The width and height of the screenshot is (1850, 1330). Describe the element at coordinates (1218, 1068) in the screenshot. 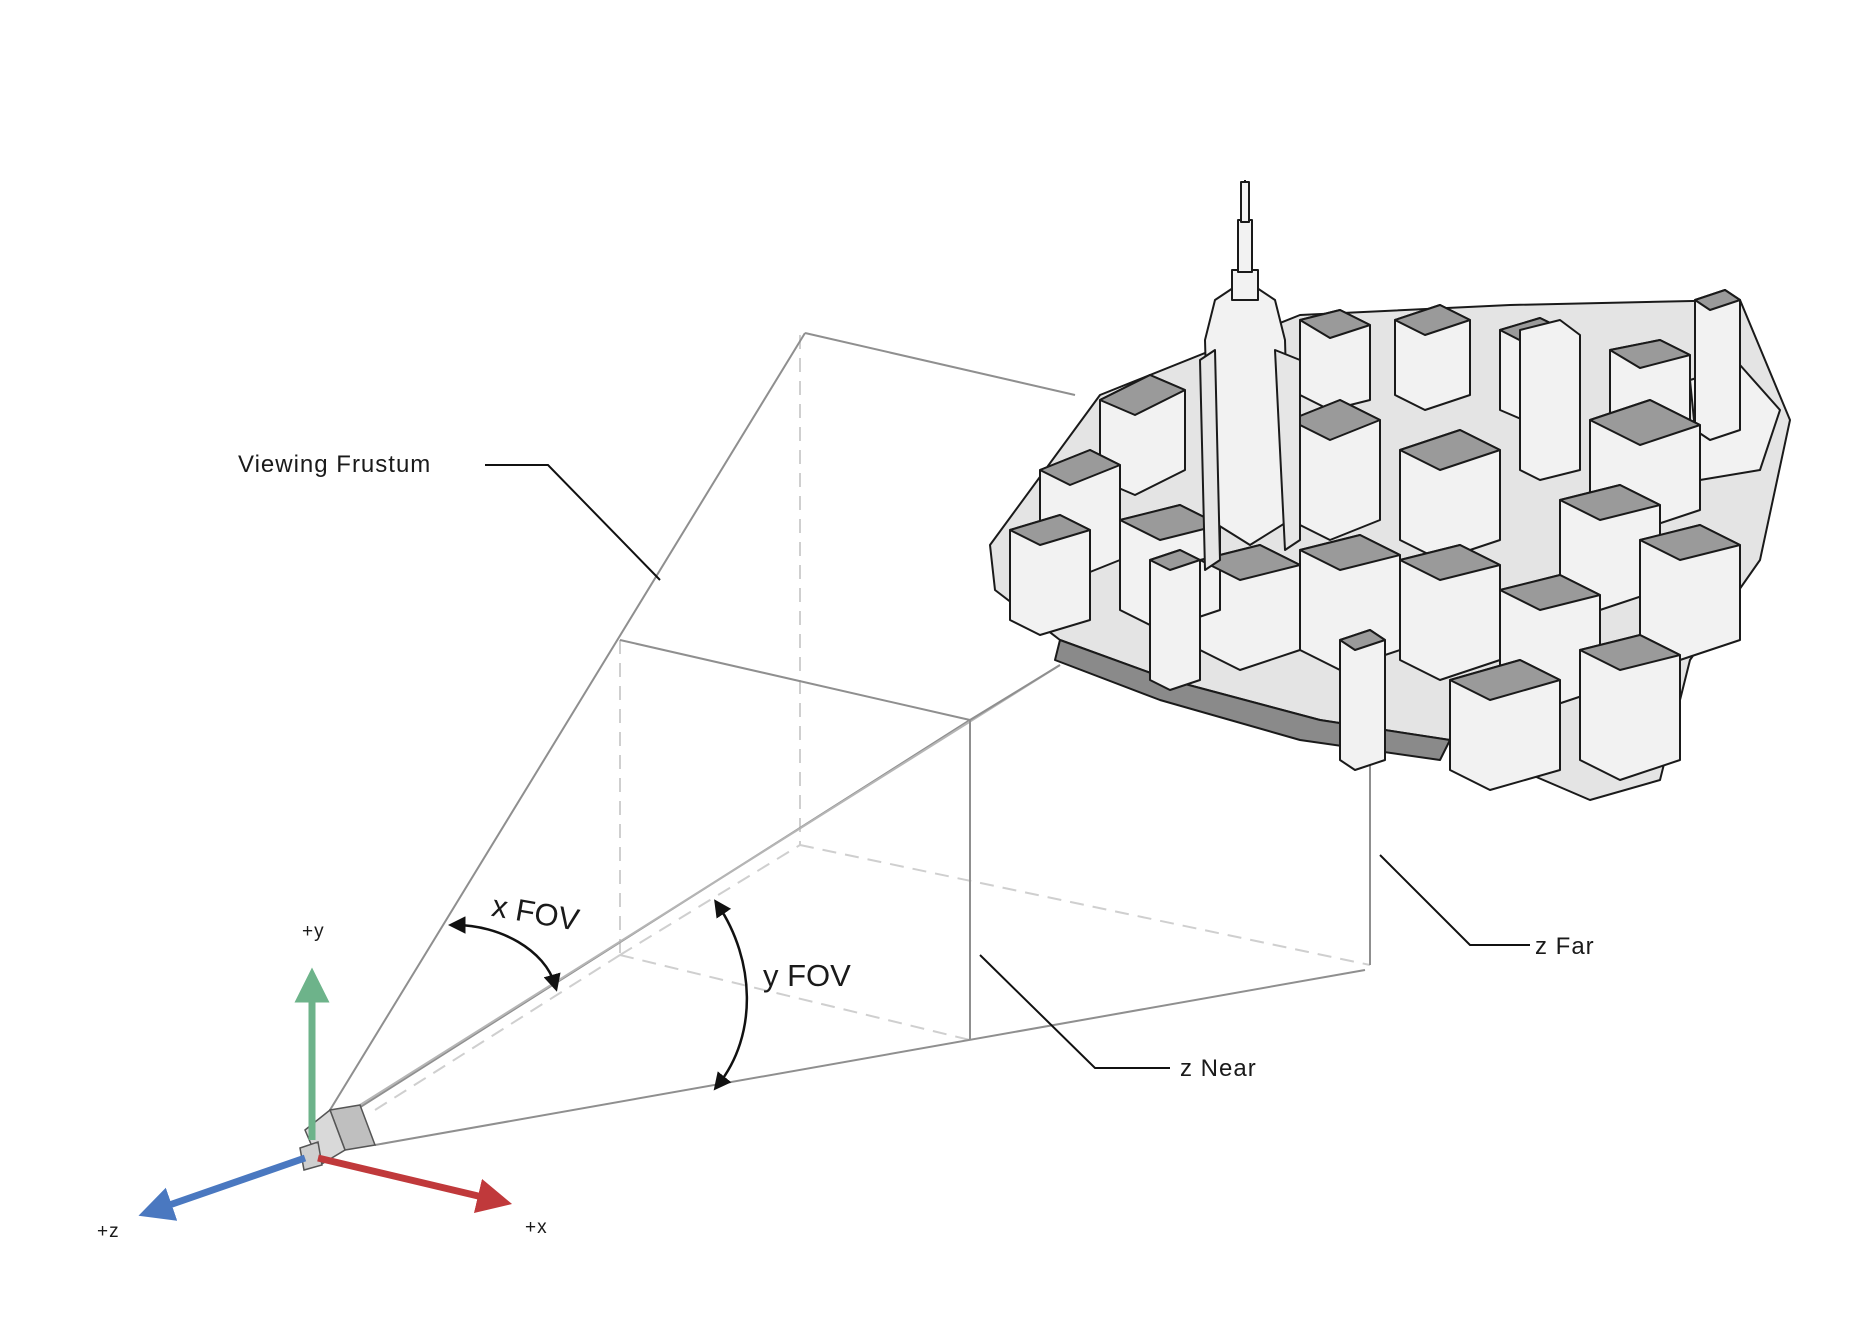

I see `z-near-label: z Near` at that location.